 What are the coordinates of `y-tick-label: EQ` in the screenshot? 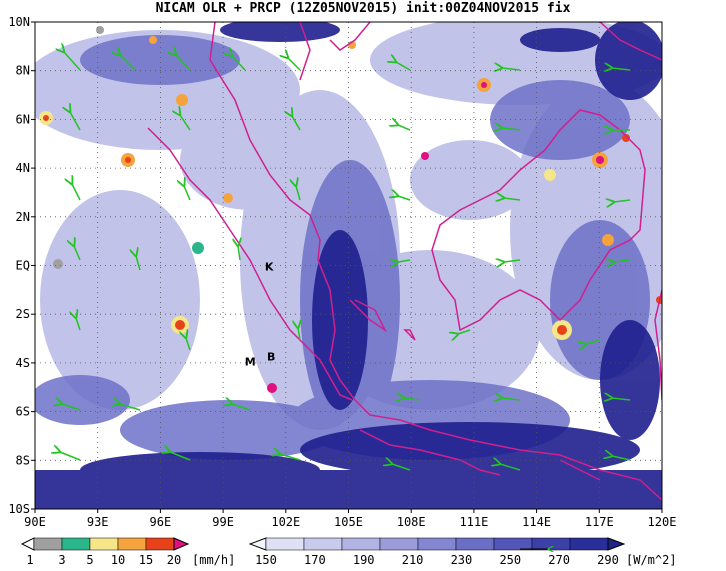 It's located at (23, 266).